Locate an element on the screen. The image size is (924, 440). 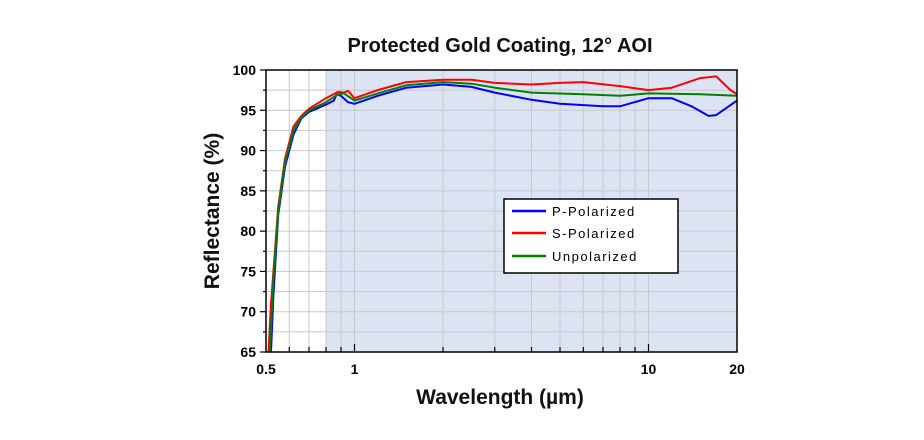
y-tick-label: 90 is located at coordinates (248, 151).